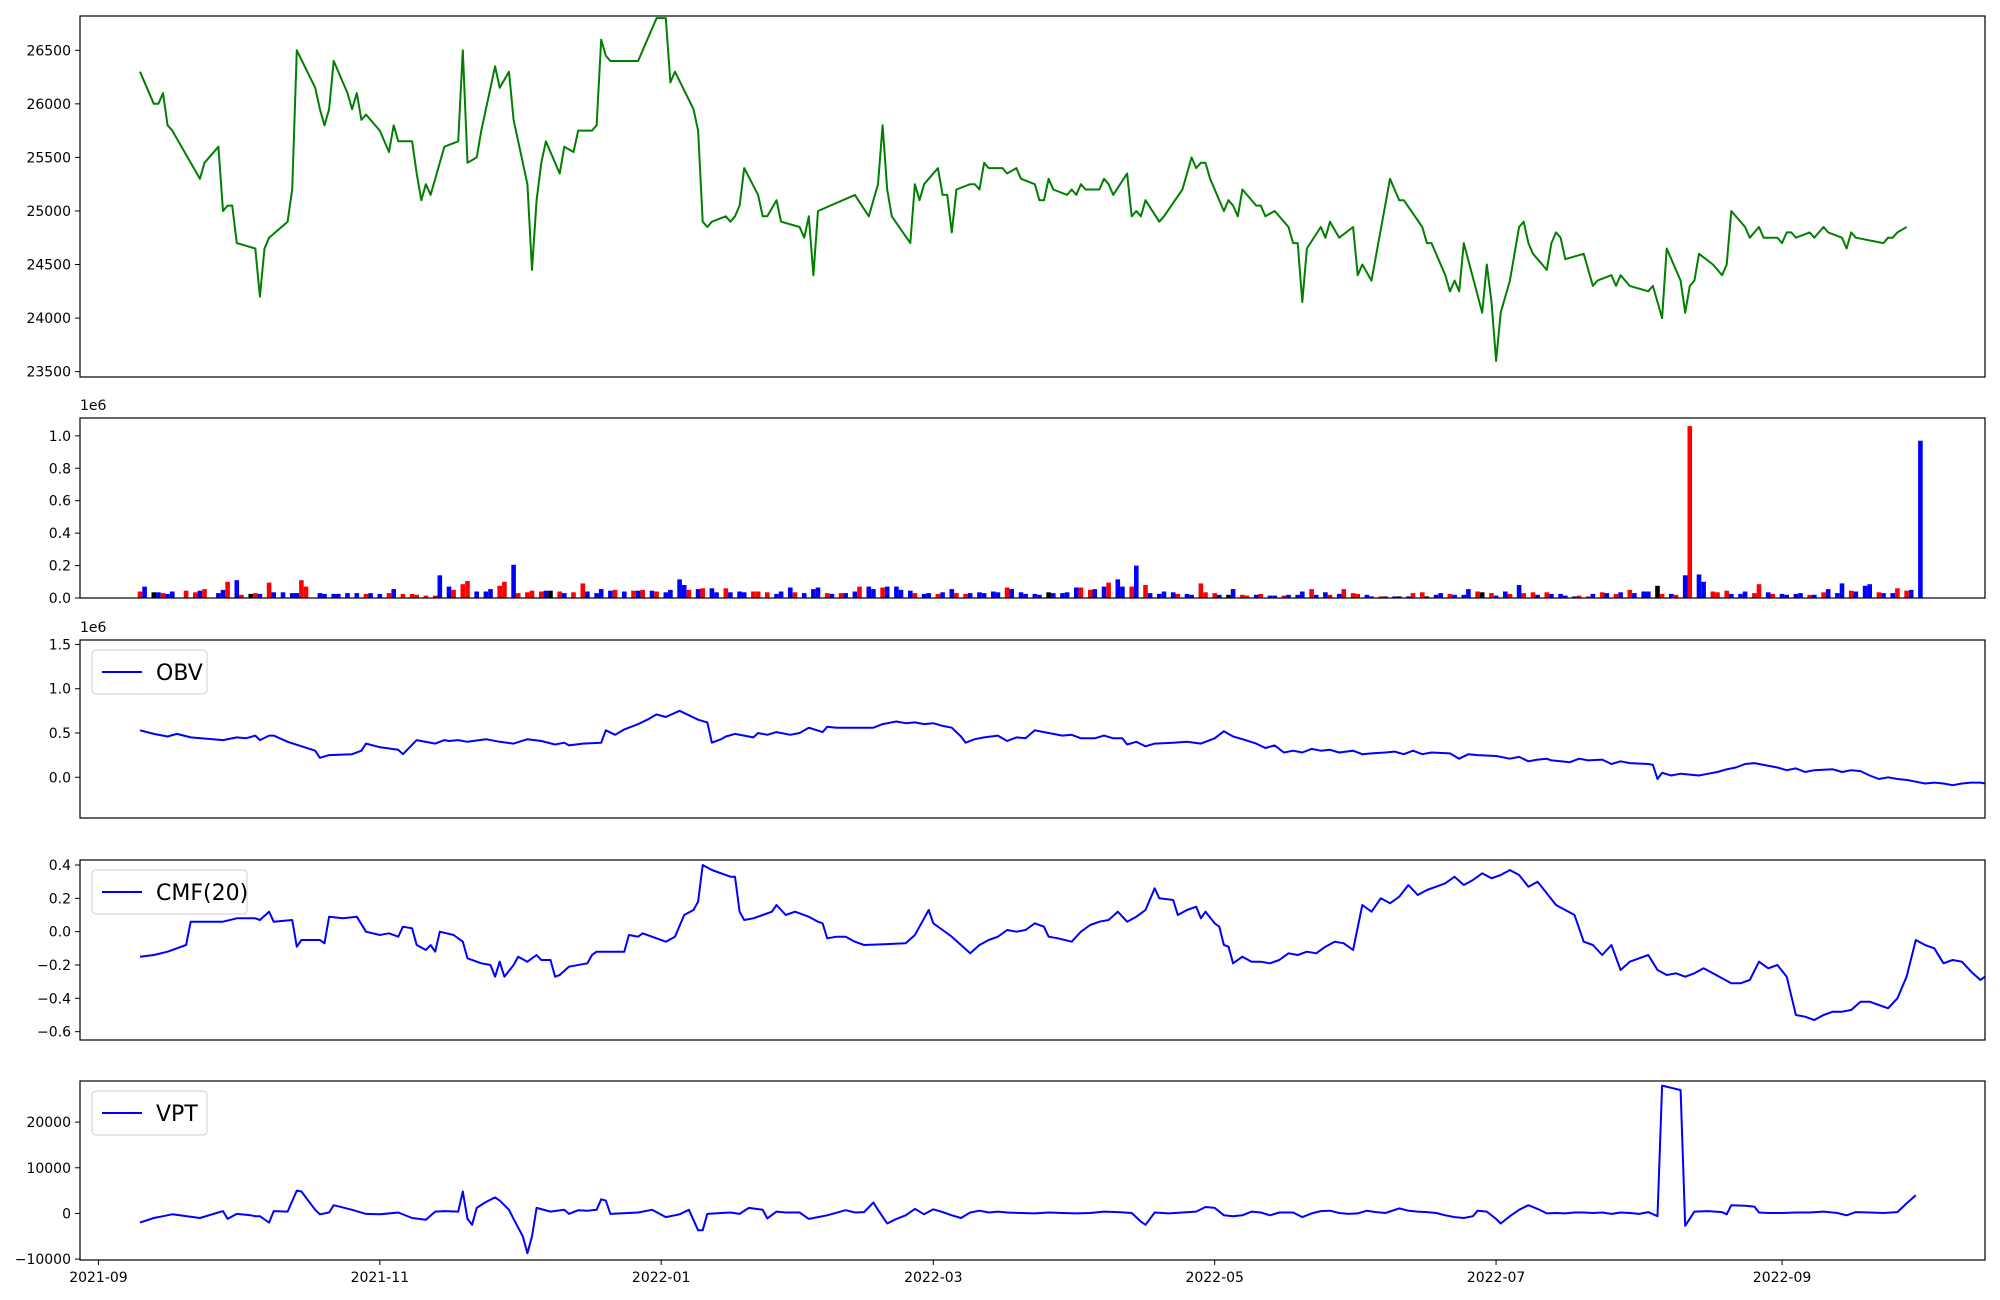 This screenshot has width=2000, height=1300. I want to click on obv-ytick-label: 0.0, so click(60, 778).